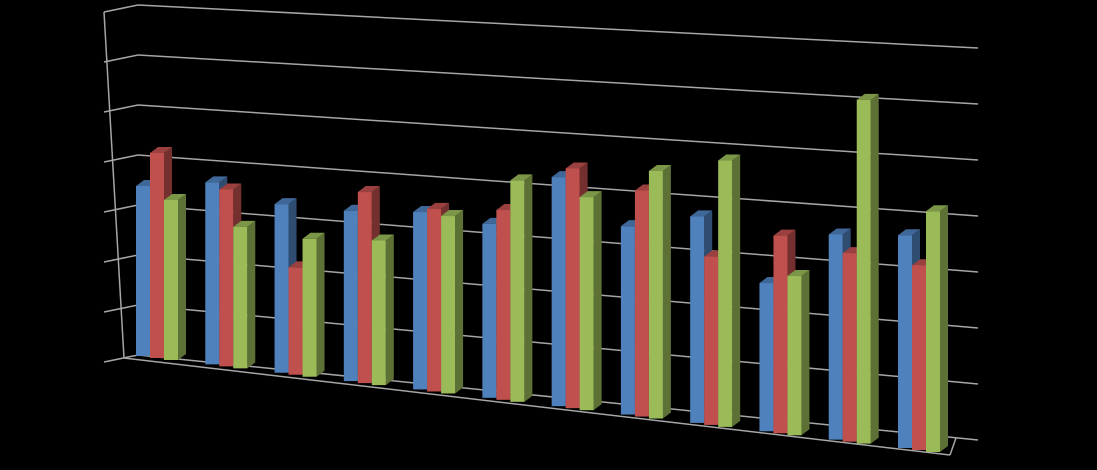  I want to click on axis-line, so click(114, 185).